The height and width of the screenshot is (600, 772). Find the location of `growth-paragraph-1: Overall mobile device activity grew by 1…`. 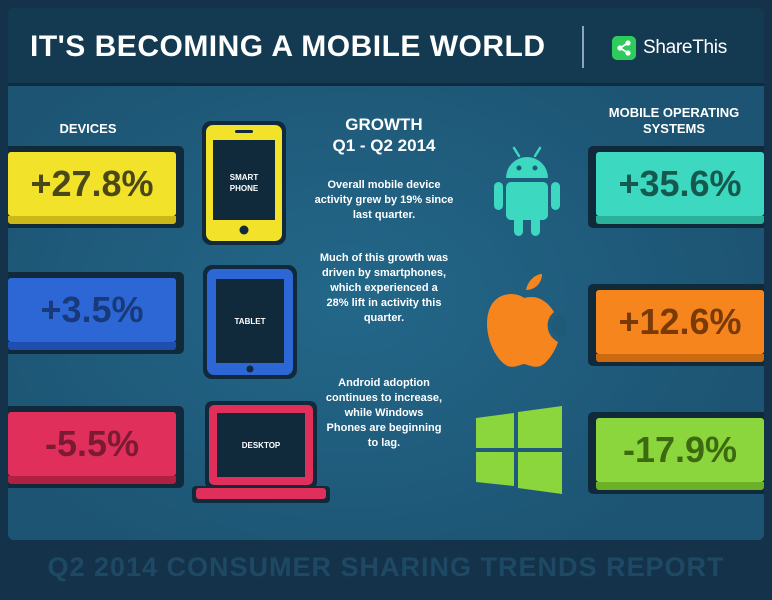

growth-paragraph-1: Overall mobile device activity grew by 1… is located at coordinates (384, 200).